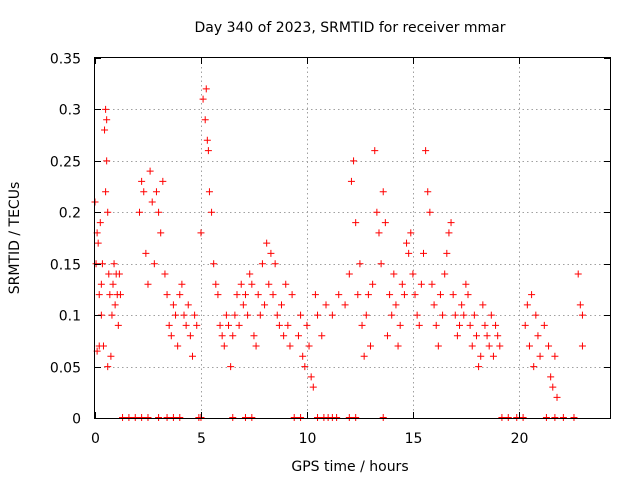 Image resolution: width=640 pixels, height=480 pixels. I want to click on x-tick-label: 0, so click(95, 439).